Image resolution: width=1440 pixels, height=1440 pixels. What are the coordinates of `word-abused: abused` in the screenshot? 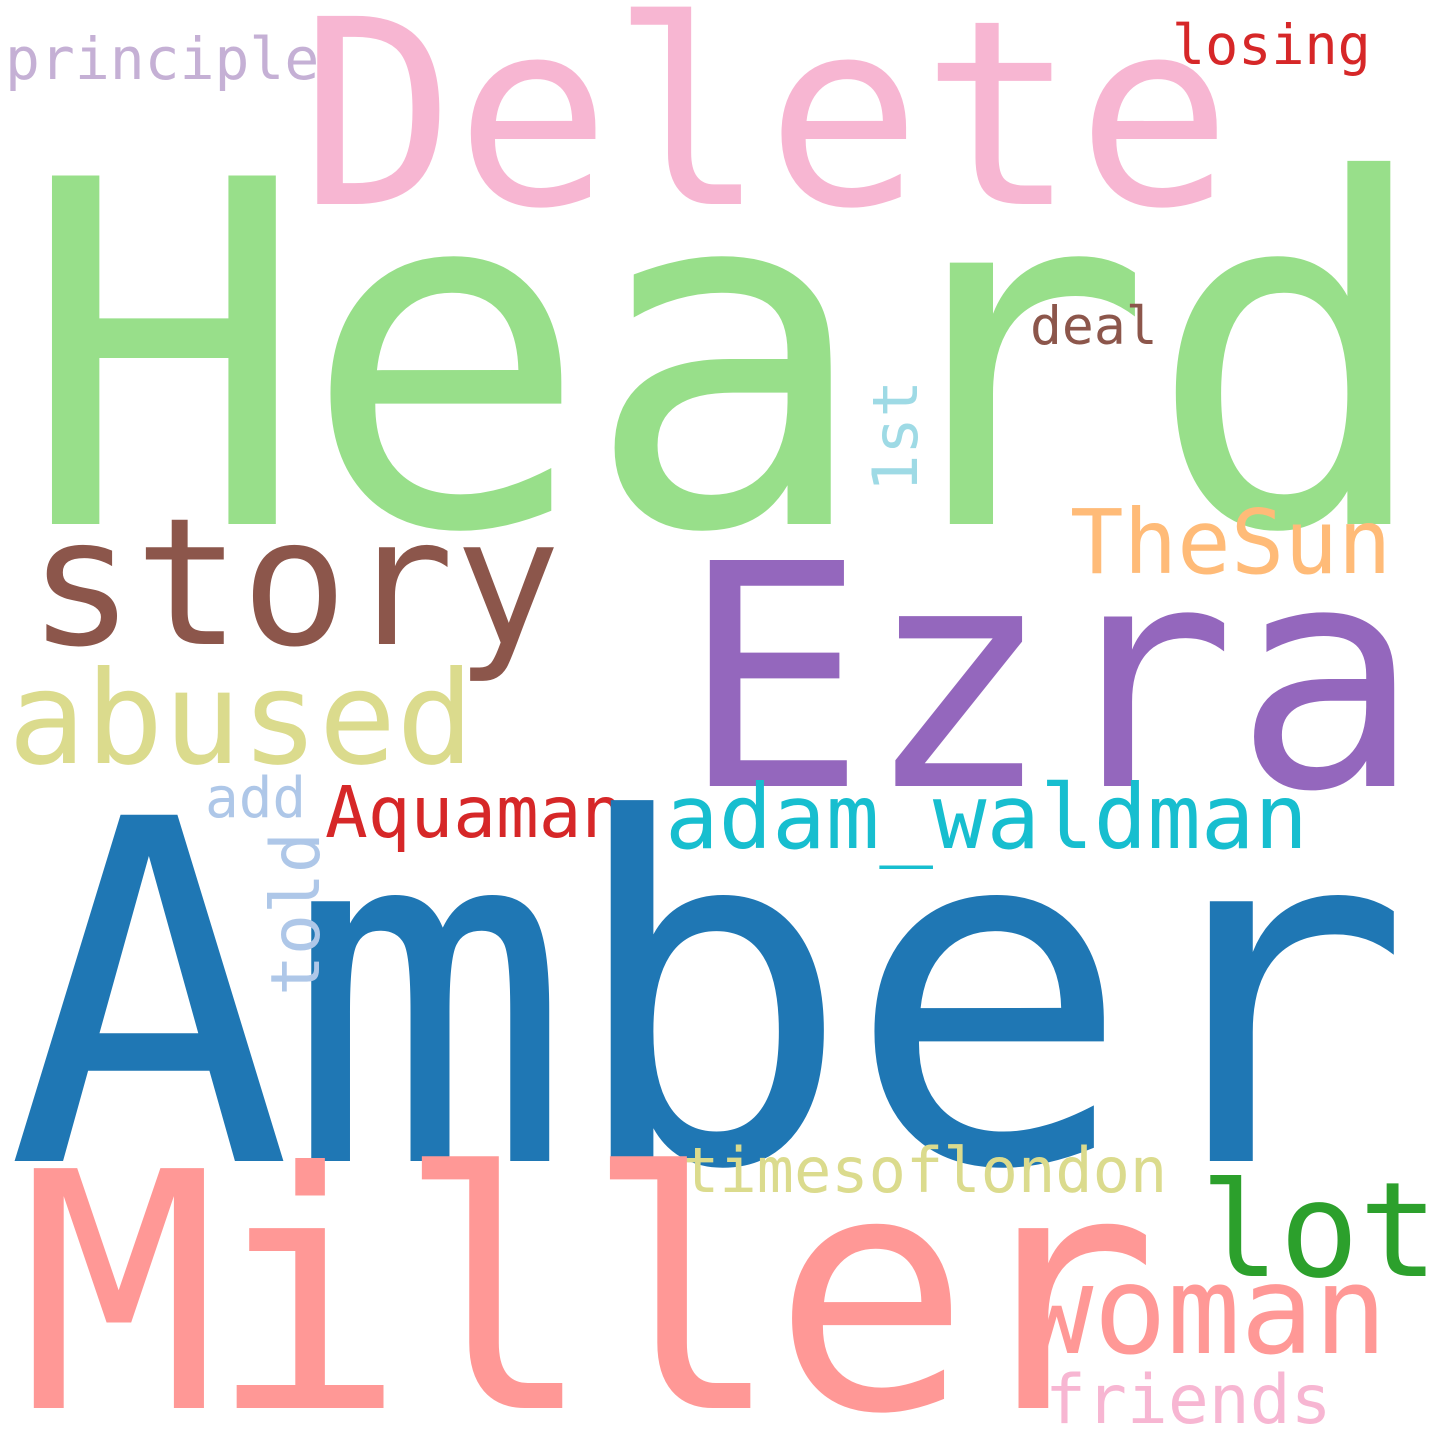 It's located at (241, 719).